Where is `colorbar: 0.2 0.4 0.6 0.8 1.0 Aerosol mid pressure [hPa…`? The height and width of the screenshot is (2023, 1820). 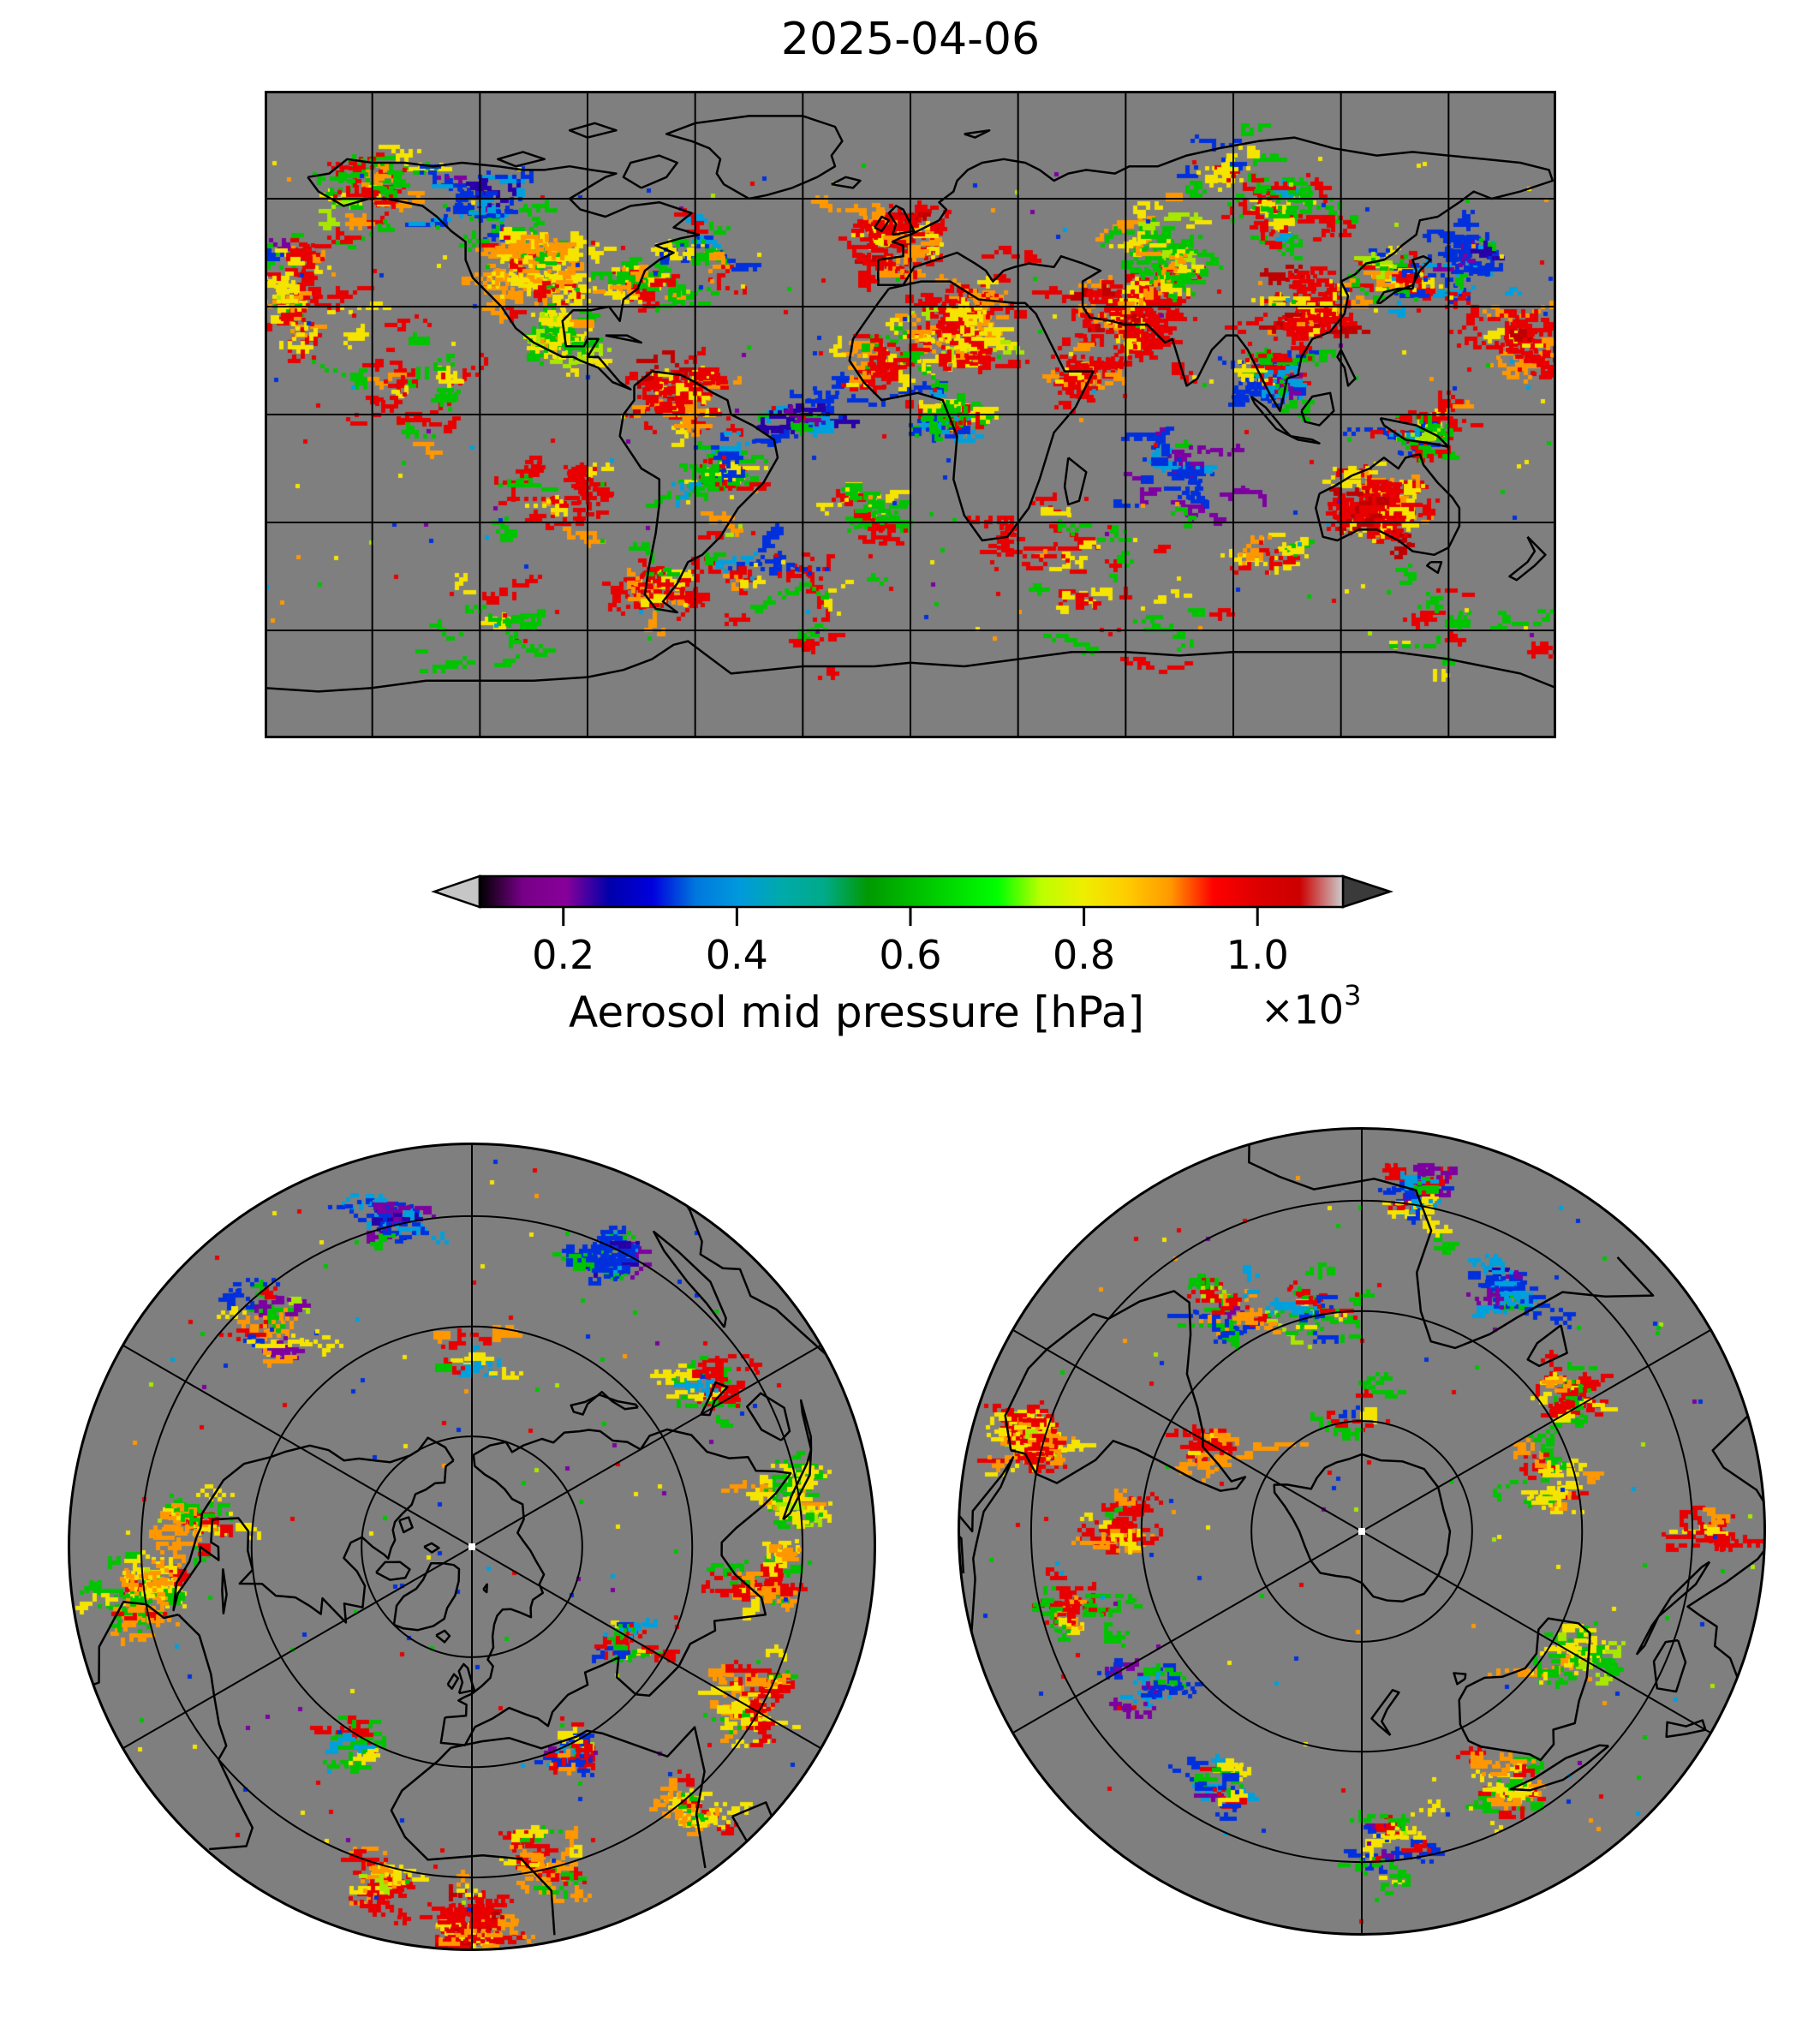 colorbar: 0.2 0.4 0.6 0.8 1.0 Aerosol mid pressure [hPa… is located at coordinates (912, 955).